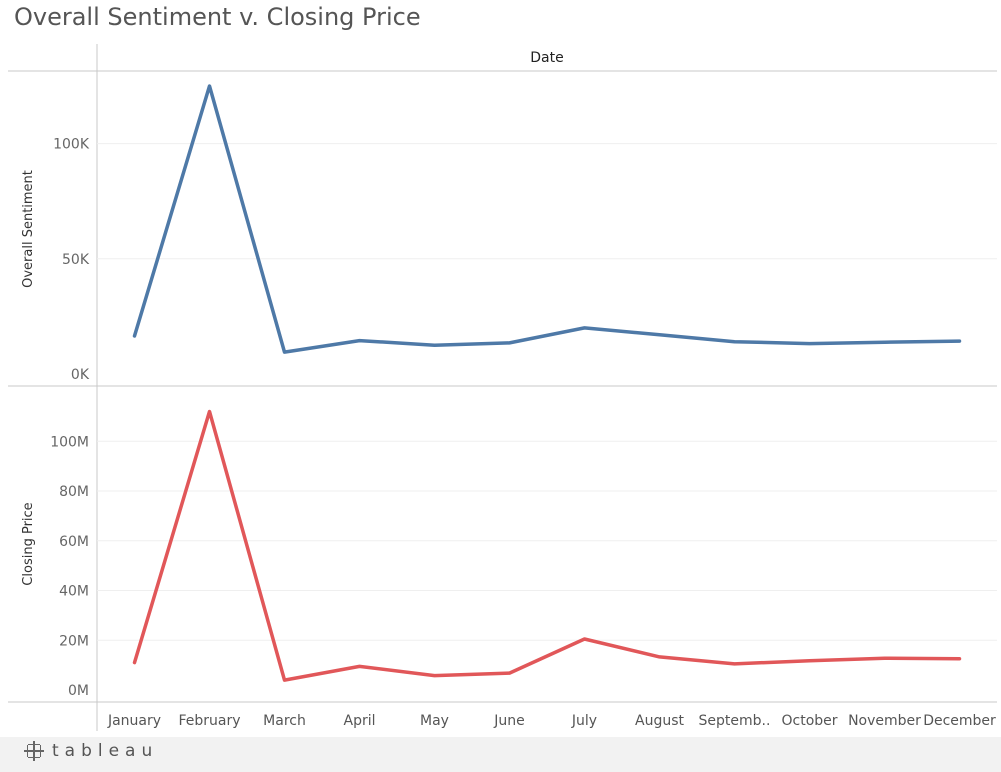 The image size is (1001, 772). What do you see at coordinates (360, 721) in the screenshot?
I see `x-tick-label: April` at bounding box center [360, 721].